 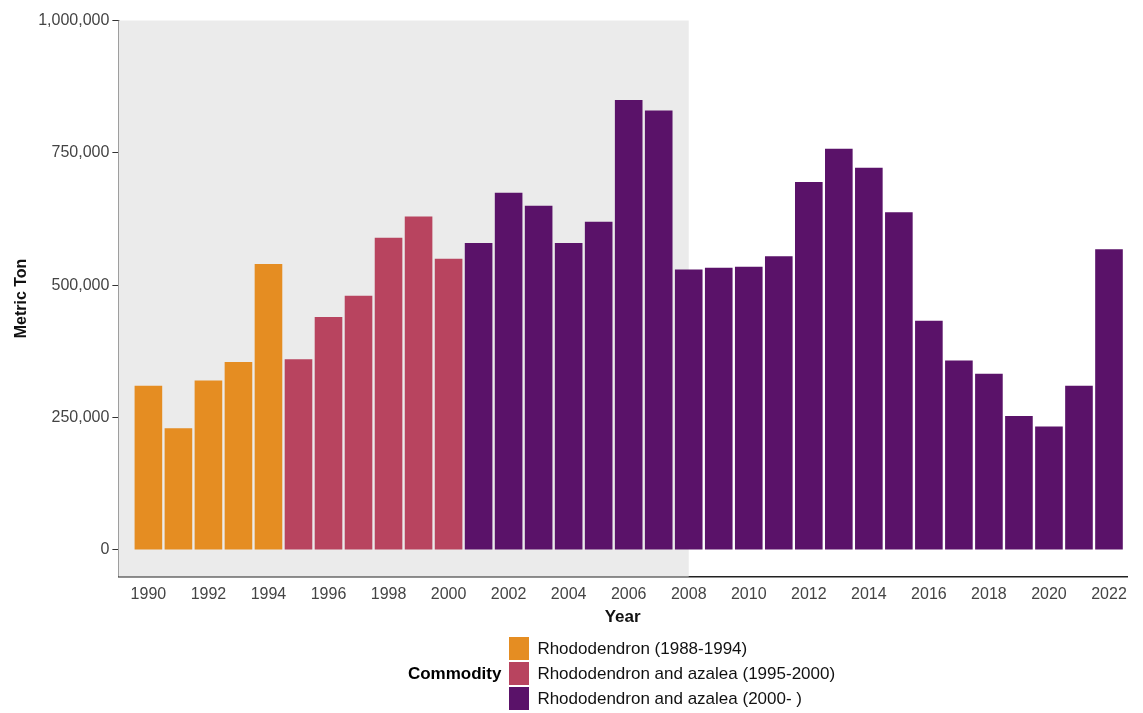 I want to click on x-tick-label: 2020, so click(x=1049, y=594).